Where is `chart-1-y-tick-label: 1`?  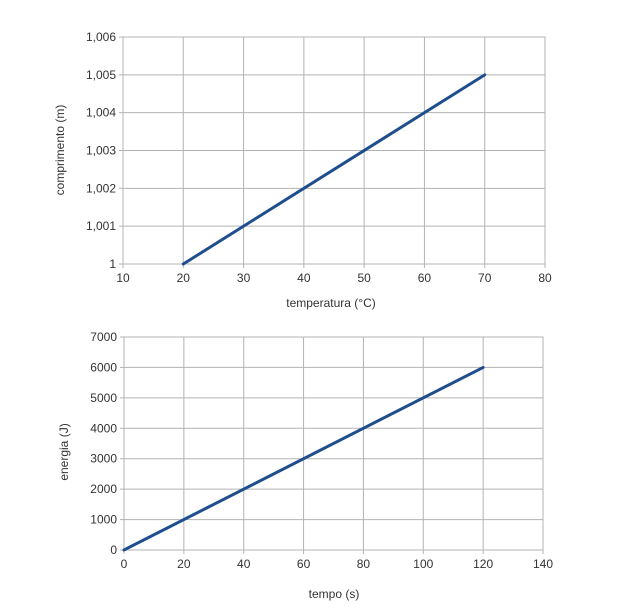 chart-1-y-tick-label: 1 is located at coordinates (112, 264).